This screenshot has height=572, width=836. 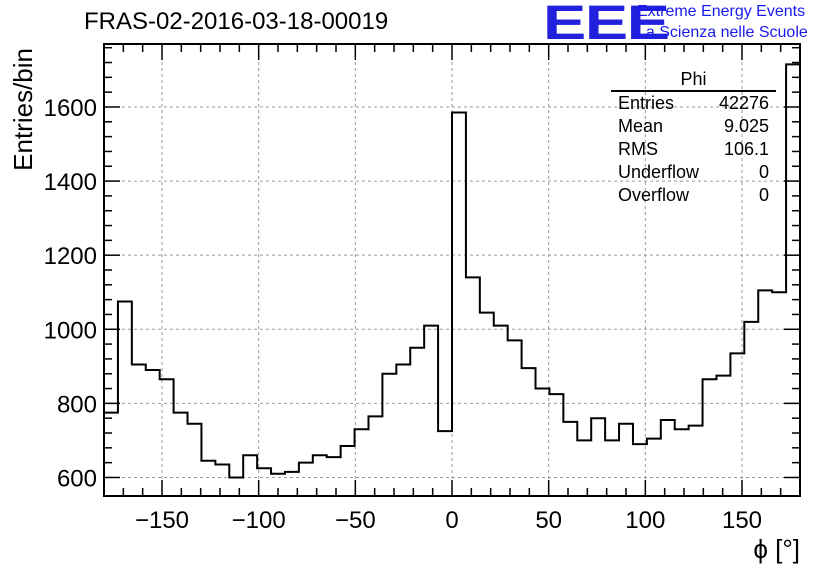 I want to click on stats-value: 9.025, so click(x=746, y=126).